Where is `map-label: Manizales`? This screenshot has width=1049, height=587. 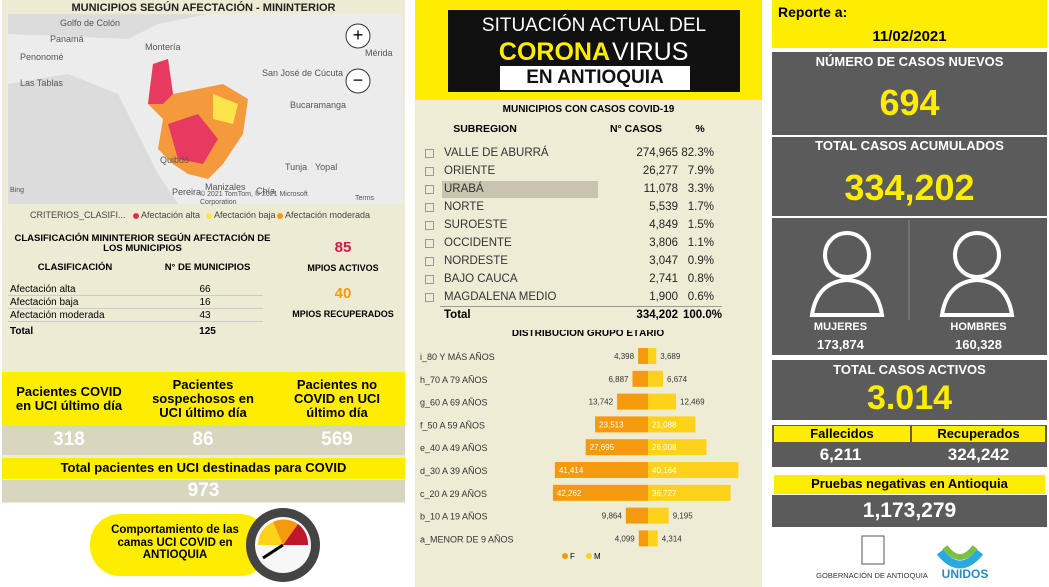
map-label: Manizales is located at coordinates (225, 187).